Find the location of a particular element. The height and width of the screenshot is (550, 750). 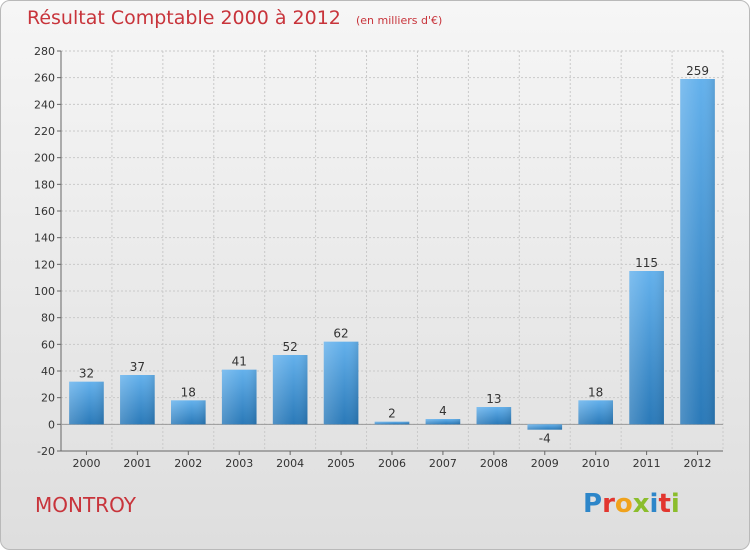

chart-subtitle: (en milliers d'€) is located at coordinates (399, 20).